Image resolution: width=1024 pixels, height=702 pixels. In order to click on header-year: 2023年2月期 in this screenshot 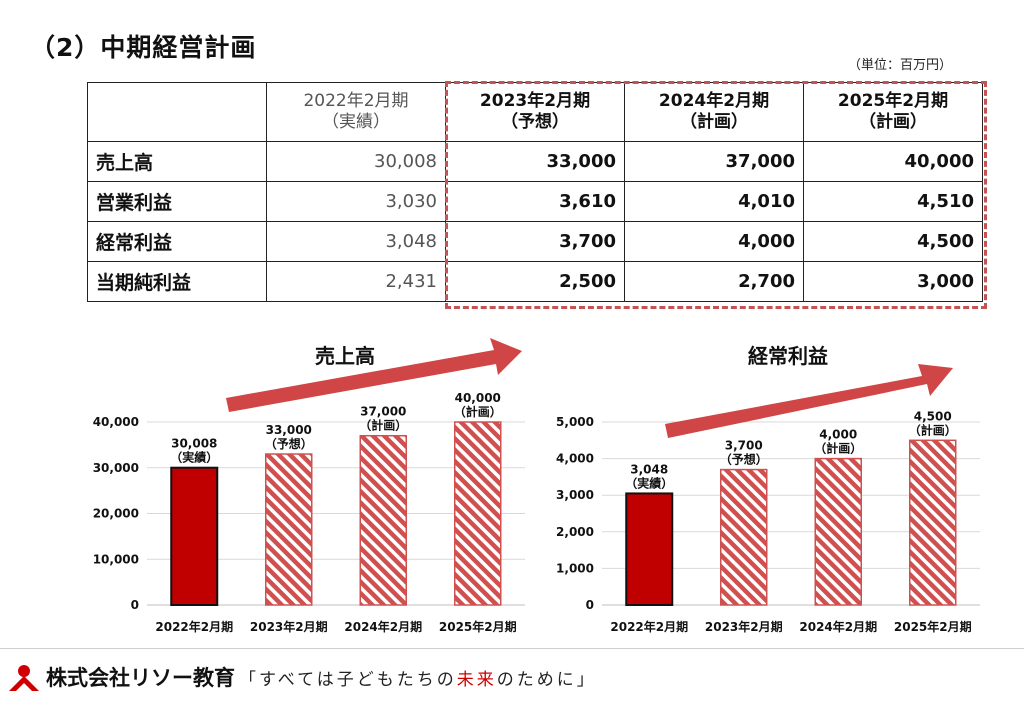, I will do `click(535, 101)`.